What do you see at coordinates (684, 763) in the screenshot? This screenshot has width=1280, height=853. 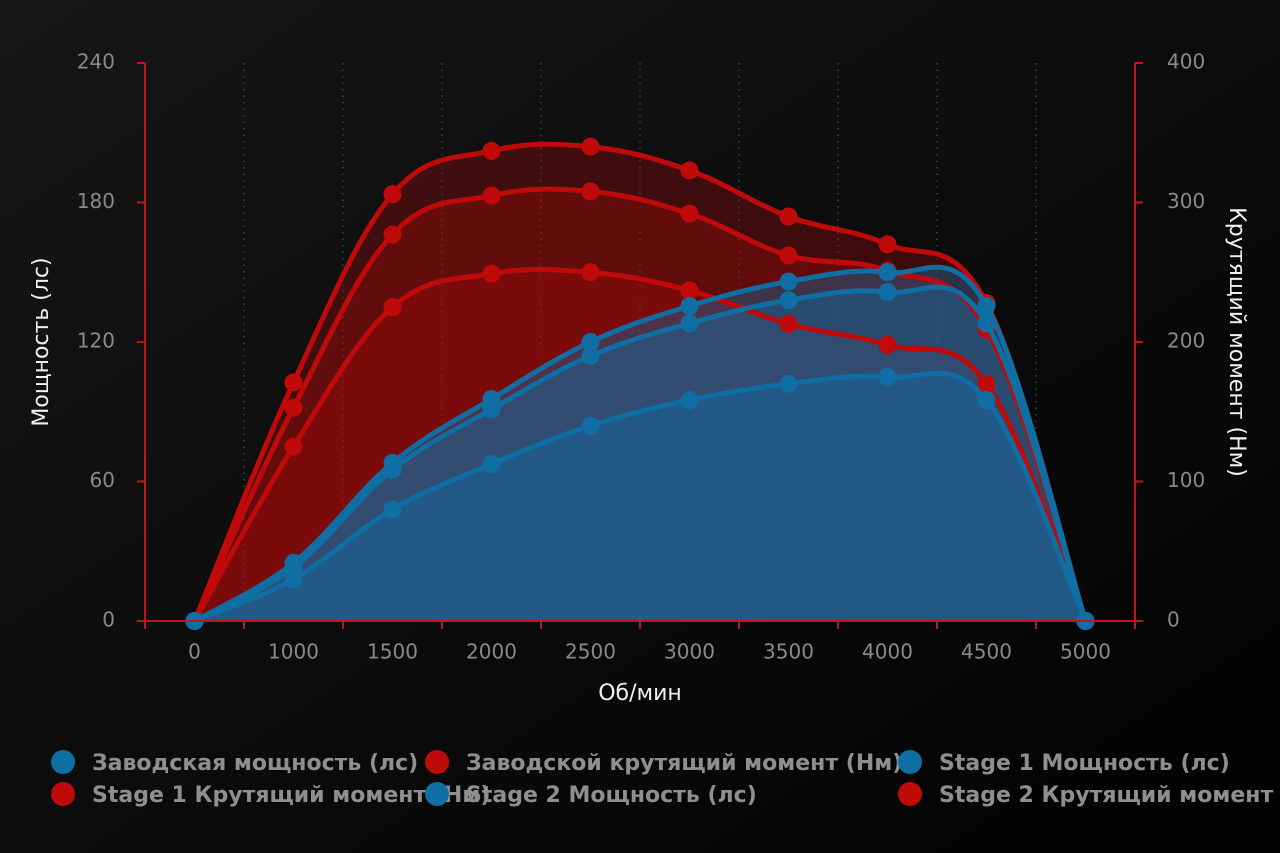 I see `legend-label: Заводской крутящий момент (Нм)` at bounding box center [684, 763].